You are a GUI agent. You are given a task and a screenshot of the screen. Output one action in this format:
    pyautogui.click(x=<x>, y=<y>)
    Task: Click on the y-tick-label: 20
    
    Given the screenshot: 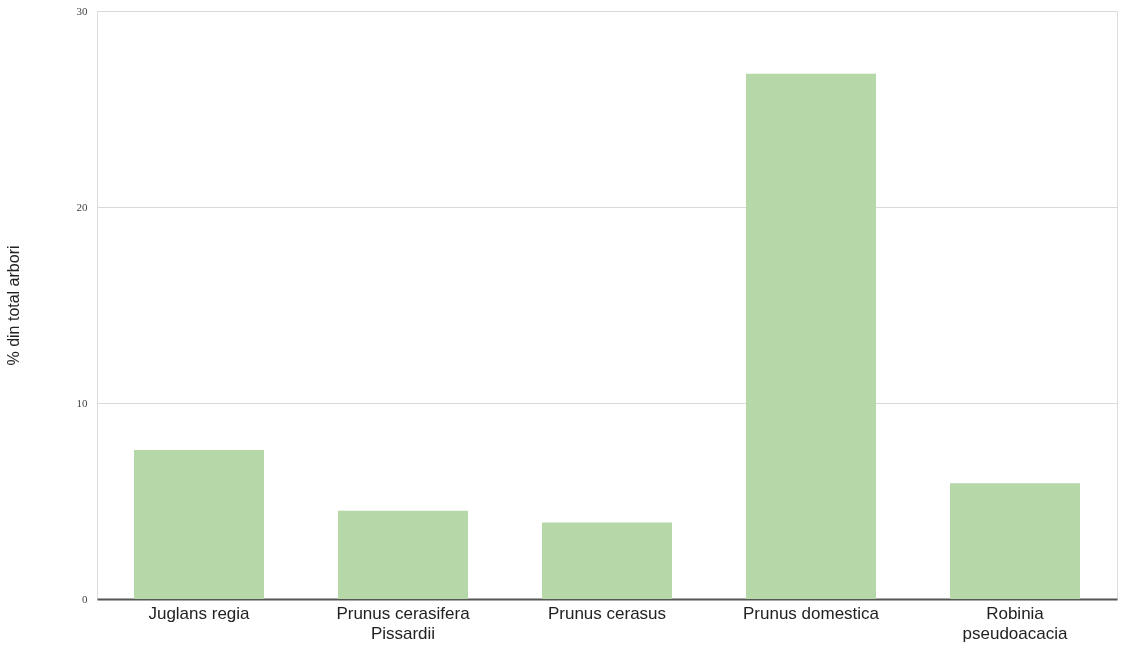 What is the action you would take?
    pyautogui.click(x=82, y=206)
    